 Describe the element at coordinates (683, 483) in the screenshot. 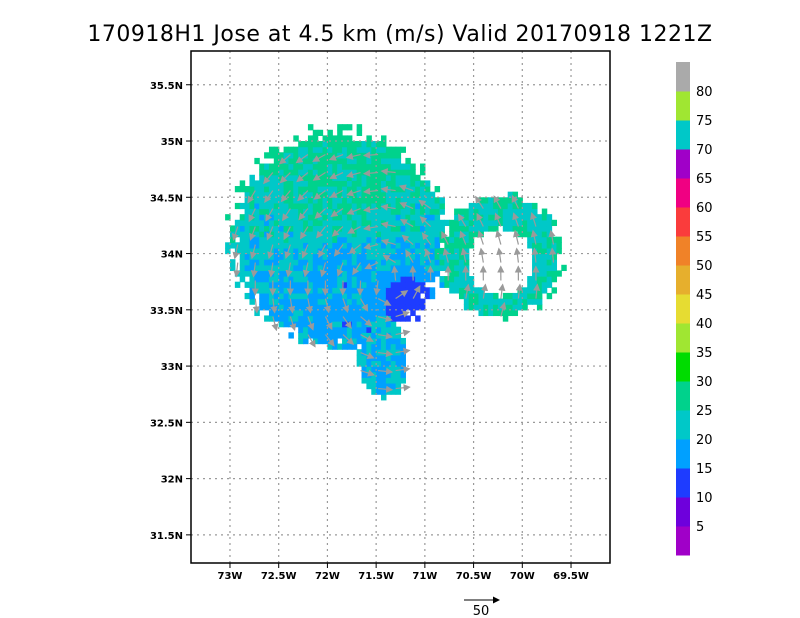

I see `colorbar-bin` at that location.